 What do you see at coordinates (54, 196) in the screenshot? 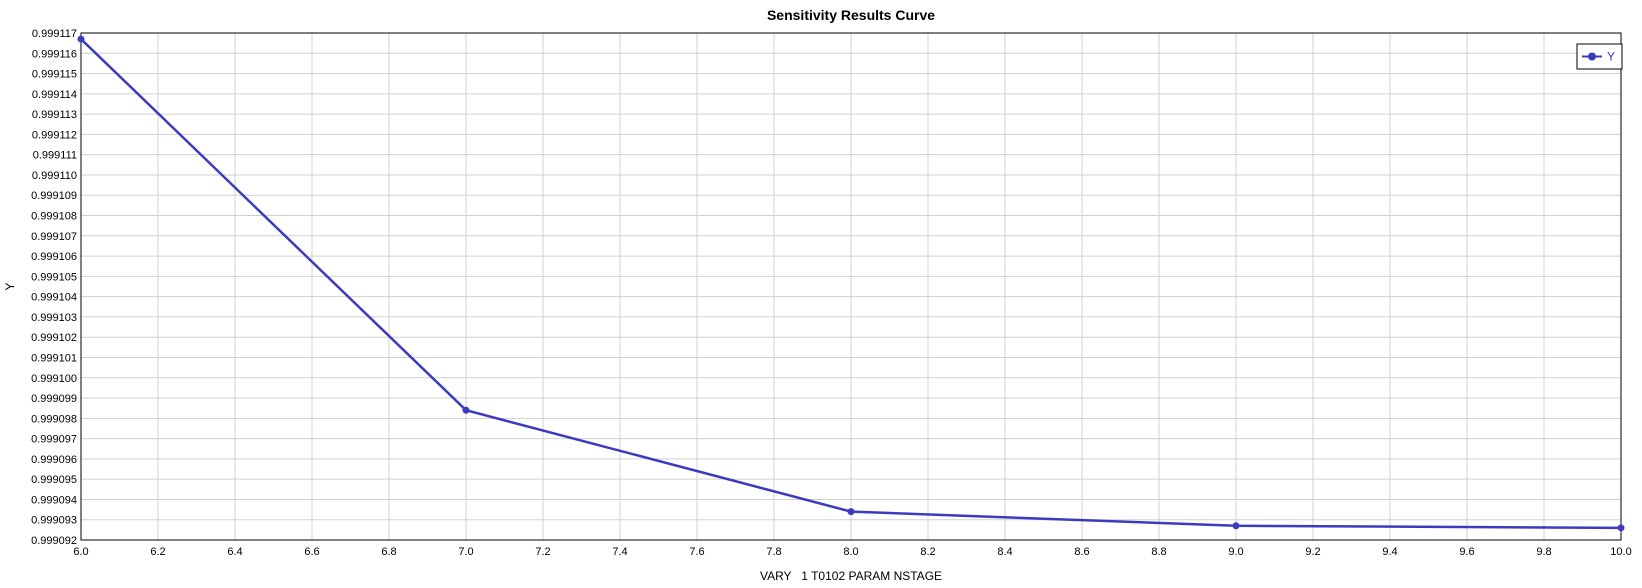
I see `y-tick-label: 0.999109` at bounding box center [54, 196].